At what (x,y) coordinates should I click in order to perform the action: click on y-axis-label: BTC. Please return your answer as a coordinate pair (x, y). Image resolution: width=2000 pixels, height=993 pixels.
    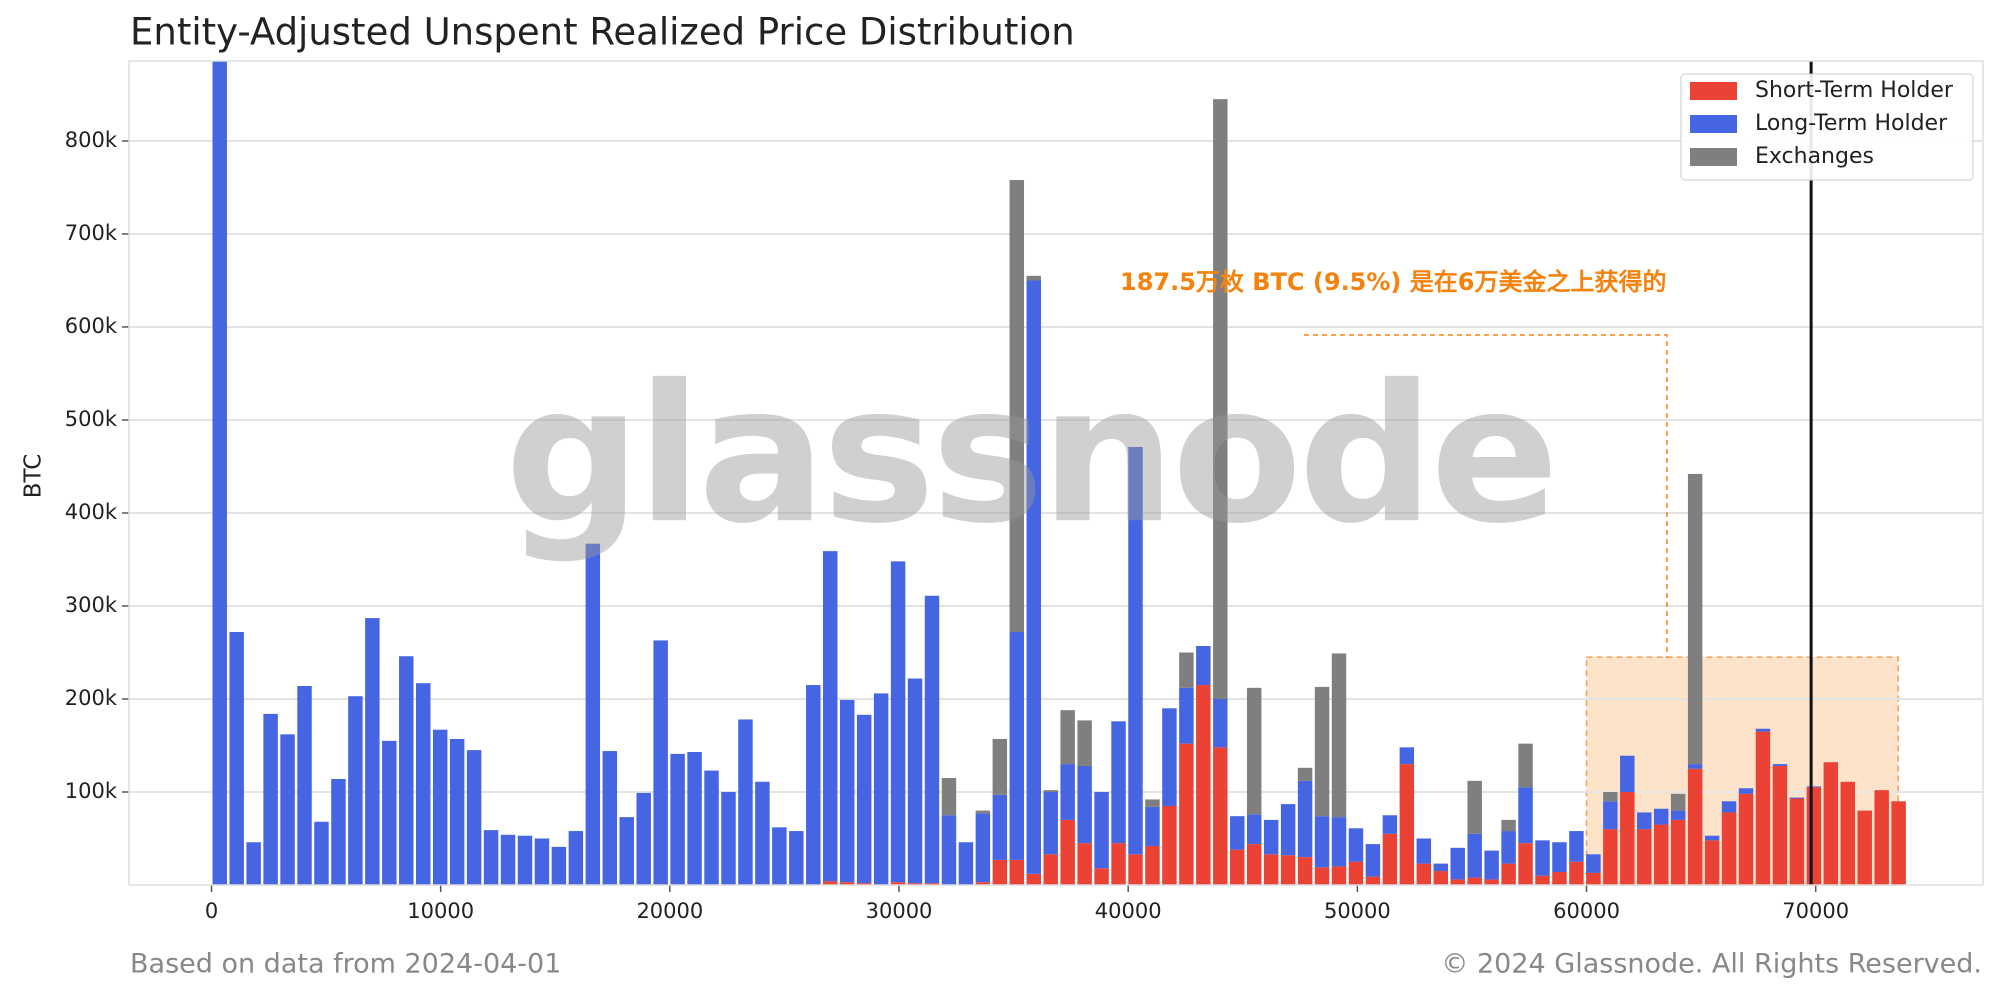
    Looking at the image, I should click on (34, 476).